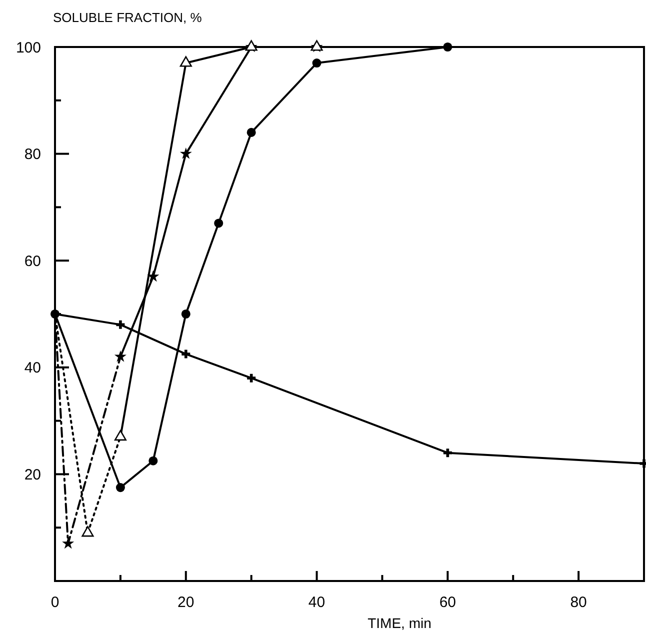 This screenshot has height=636, width=646. What do you see at coordinates (447, 602) in the screenshot?
I see `x-tick-label: 60` at bounding box center [447, 602].